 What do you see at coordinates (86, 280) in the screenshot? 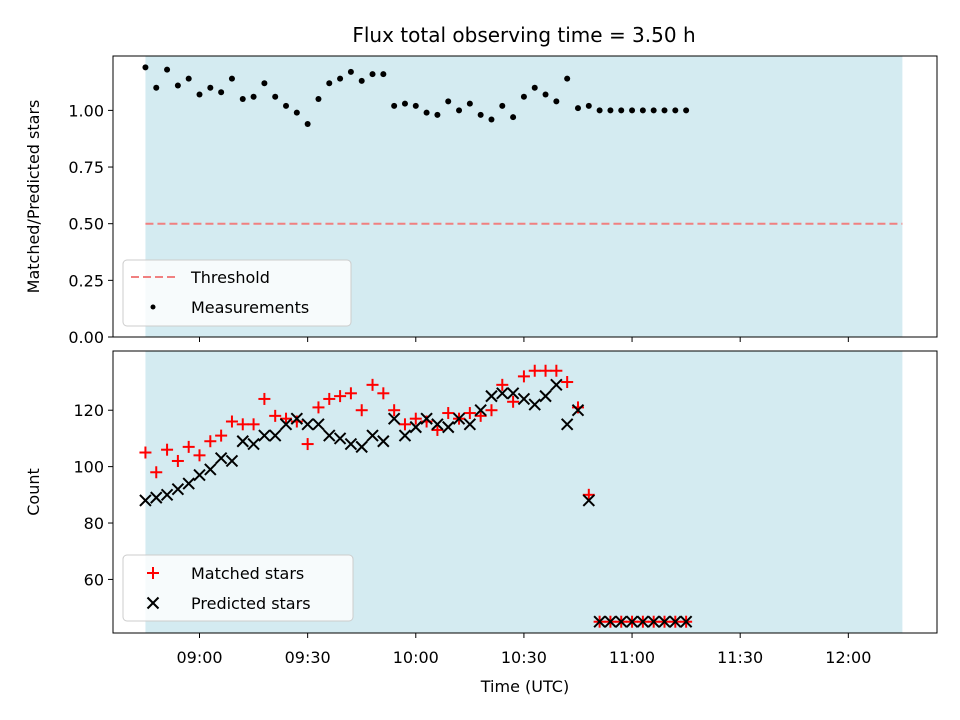
I see `y-tick-label: 0.25` at bounding box center [86, 280].